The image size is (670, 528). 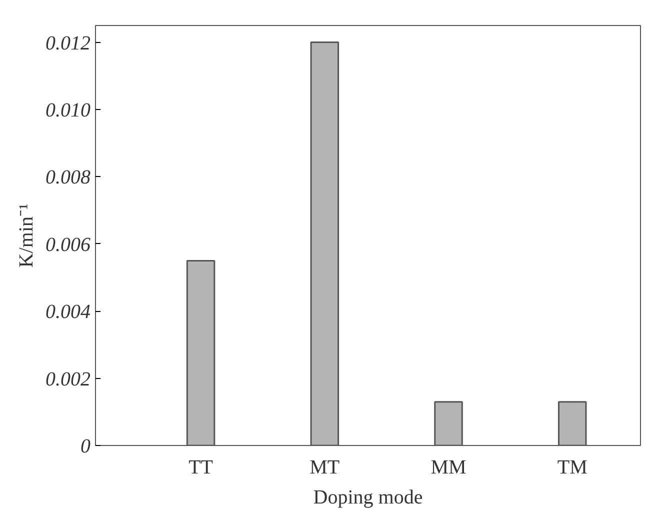 What do you see at coordinates (448, 467) in the screenshot?
I see `x-tick-label: MM` at bounding box center [448, 467].